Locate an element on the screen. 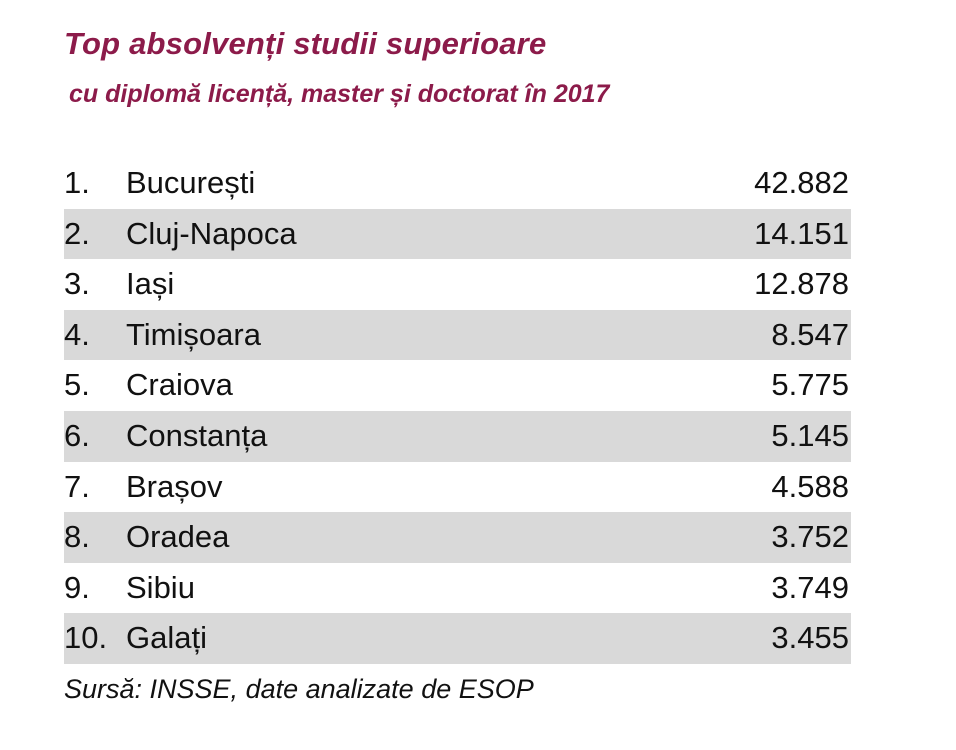 The height and width of the screenshot is (750, 956). city-cell: Constanța is located at coordinates (197, 435).